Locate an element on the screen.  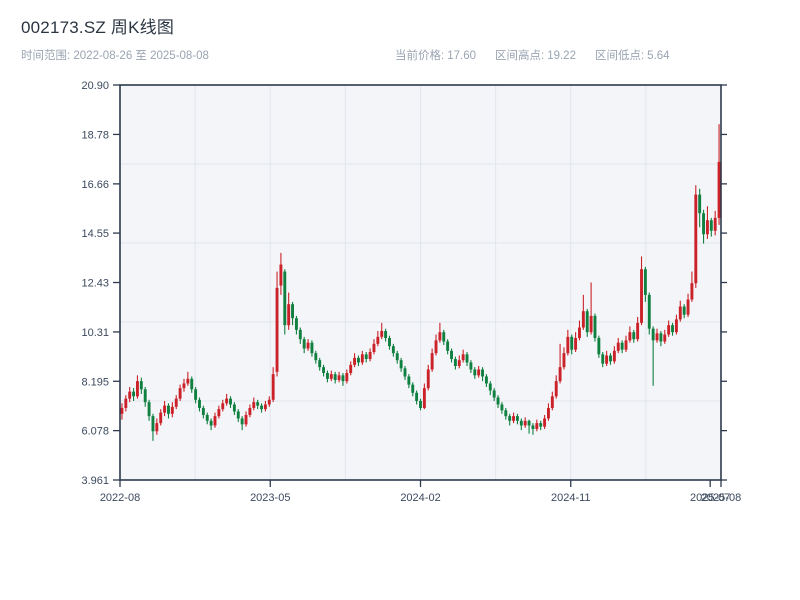
x-tick-label: 2022-08 is located at coordinates (120, 498).